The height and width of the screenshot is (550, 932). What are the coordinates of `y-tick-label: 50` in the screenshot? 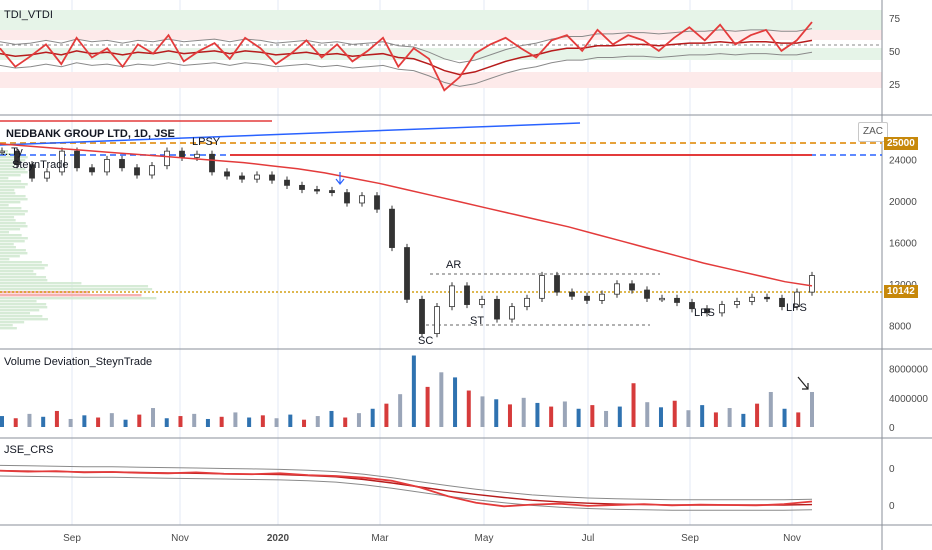 It's located at (895, 52).